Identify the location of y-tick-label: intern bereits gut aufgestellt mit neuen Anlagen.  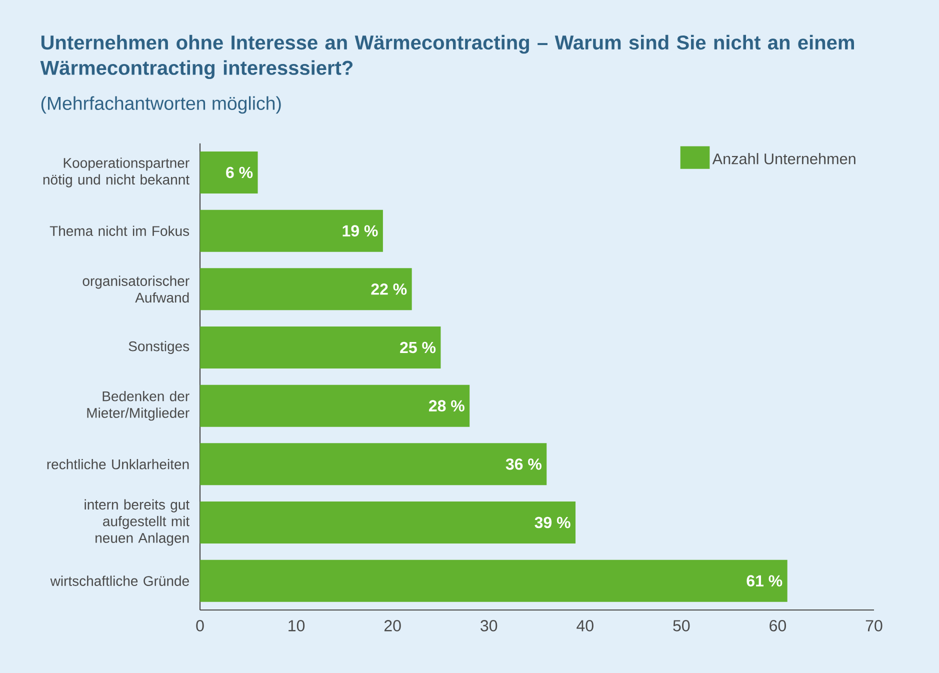
(137, 522).